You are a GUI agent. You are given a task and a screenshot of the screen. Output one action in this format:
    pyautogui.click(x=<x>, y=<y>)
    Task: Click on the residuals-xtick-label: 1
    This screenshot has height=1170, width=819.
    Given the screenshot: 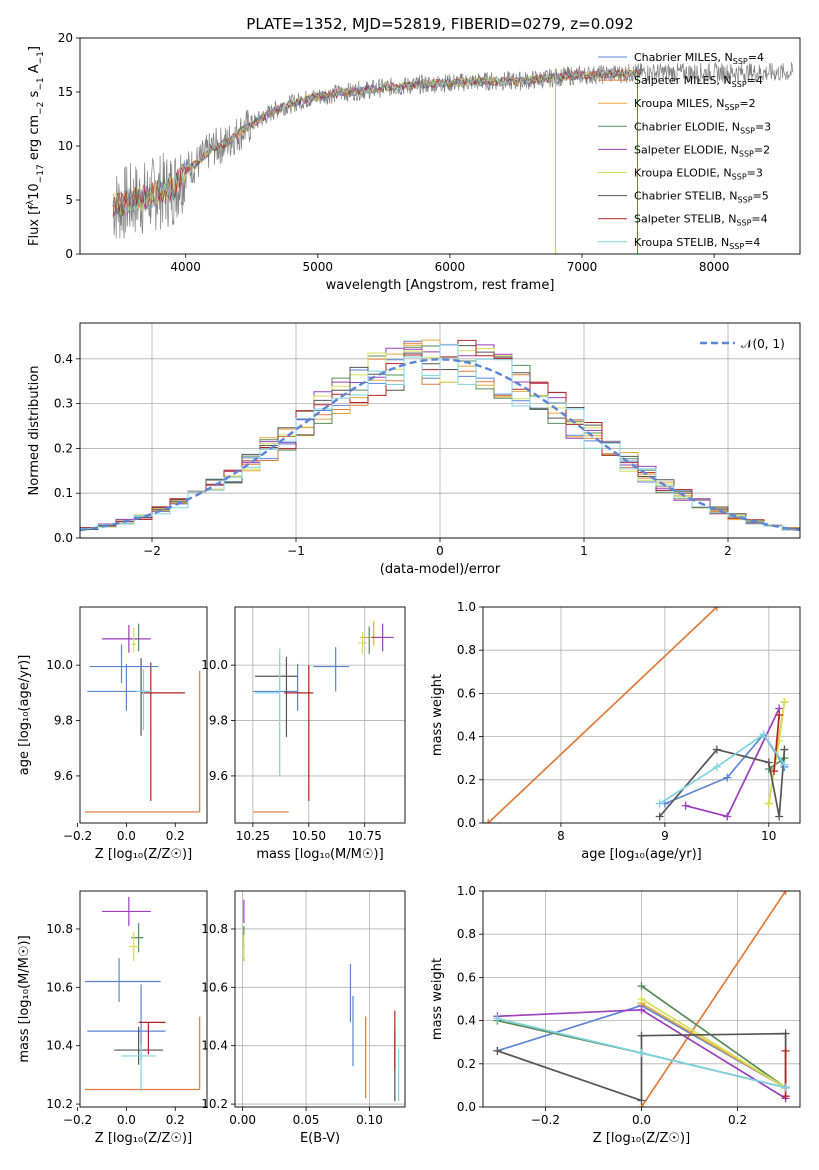 What is the action you would take?
    pyautogui.click(x=584, y=551)
    